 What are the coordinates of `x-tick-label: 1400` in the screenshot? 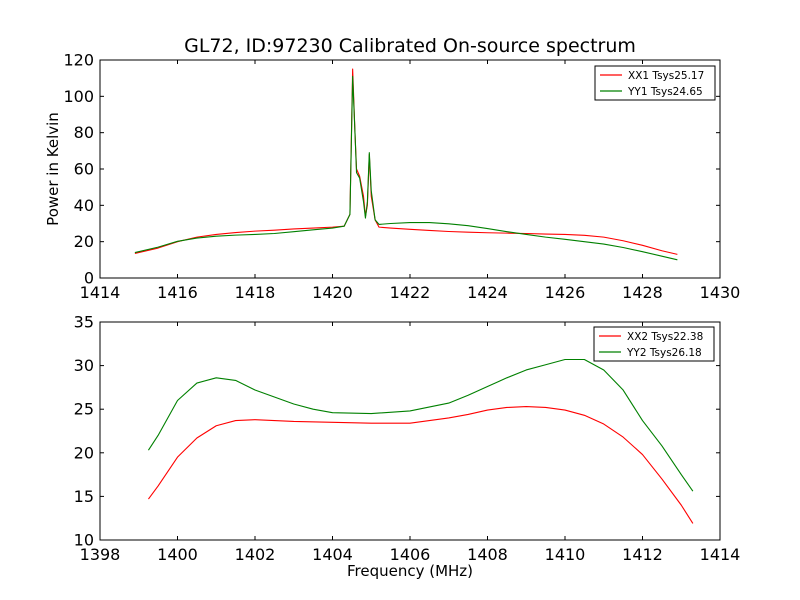 It's located at (177, 554).